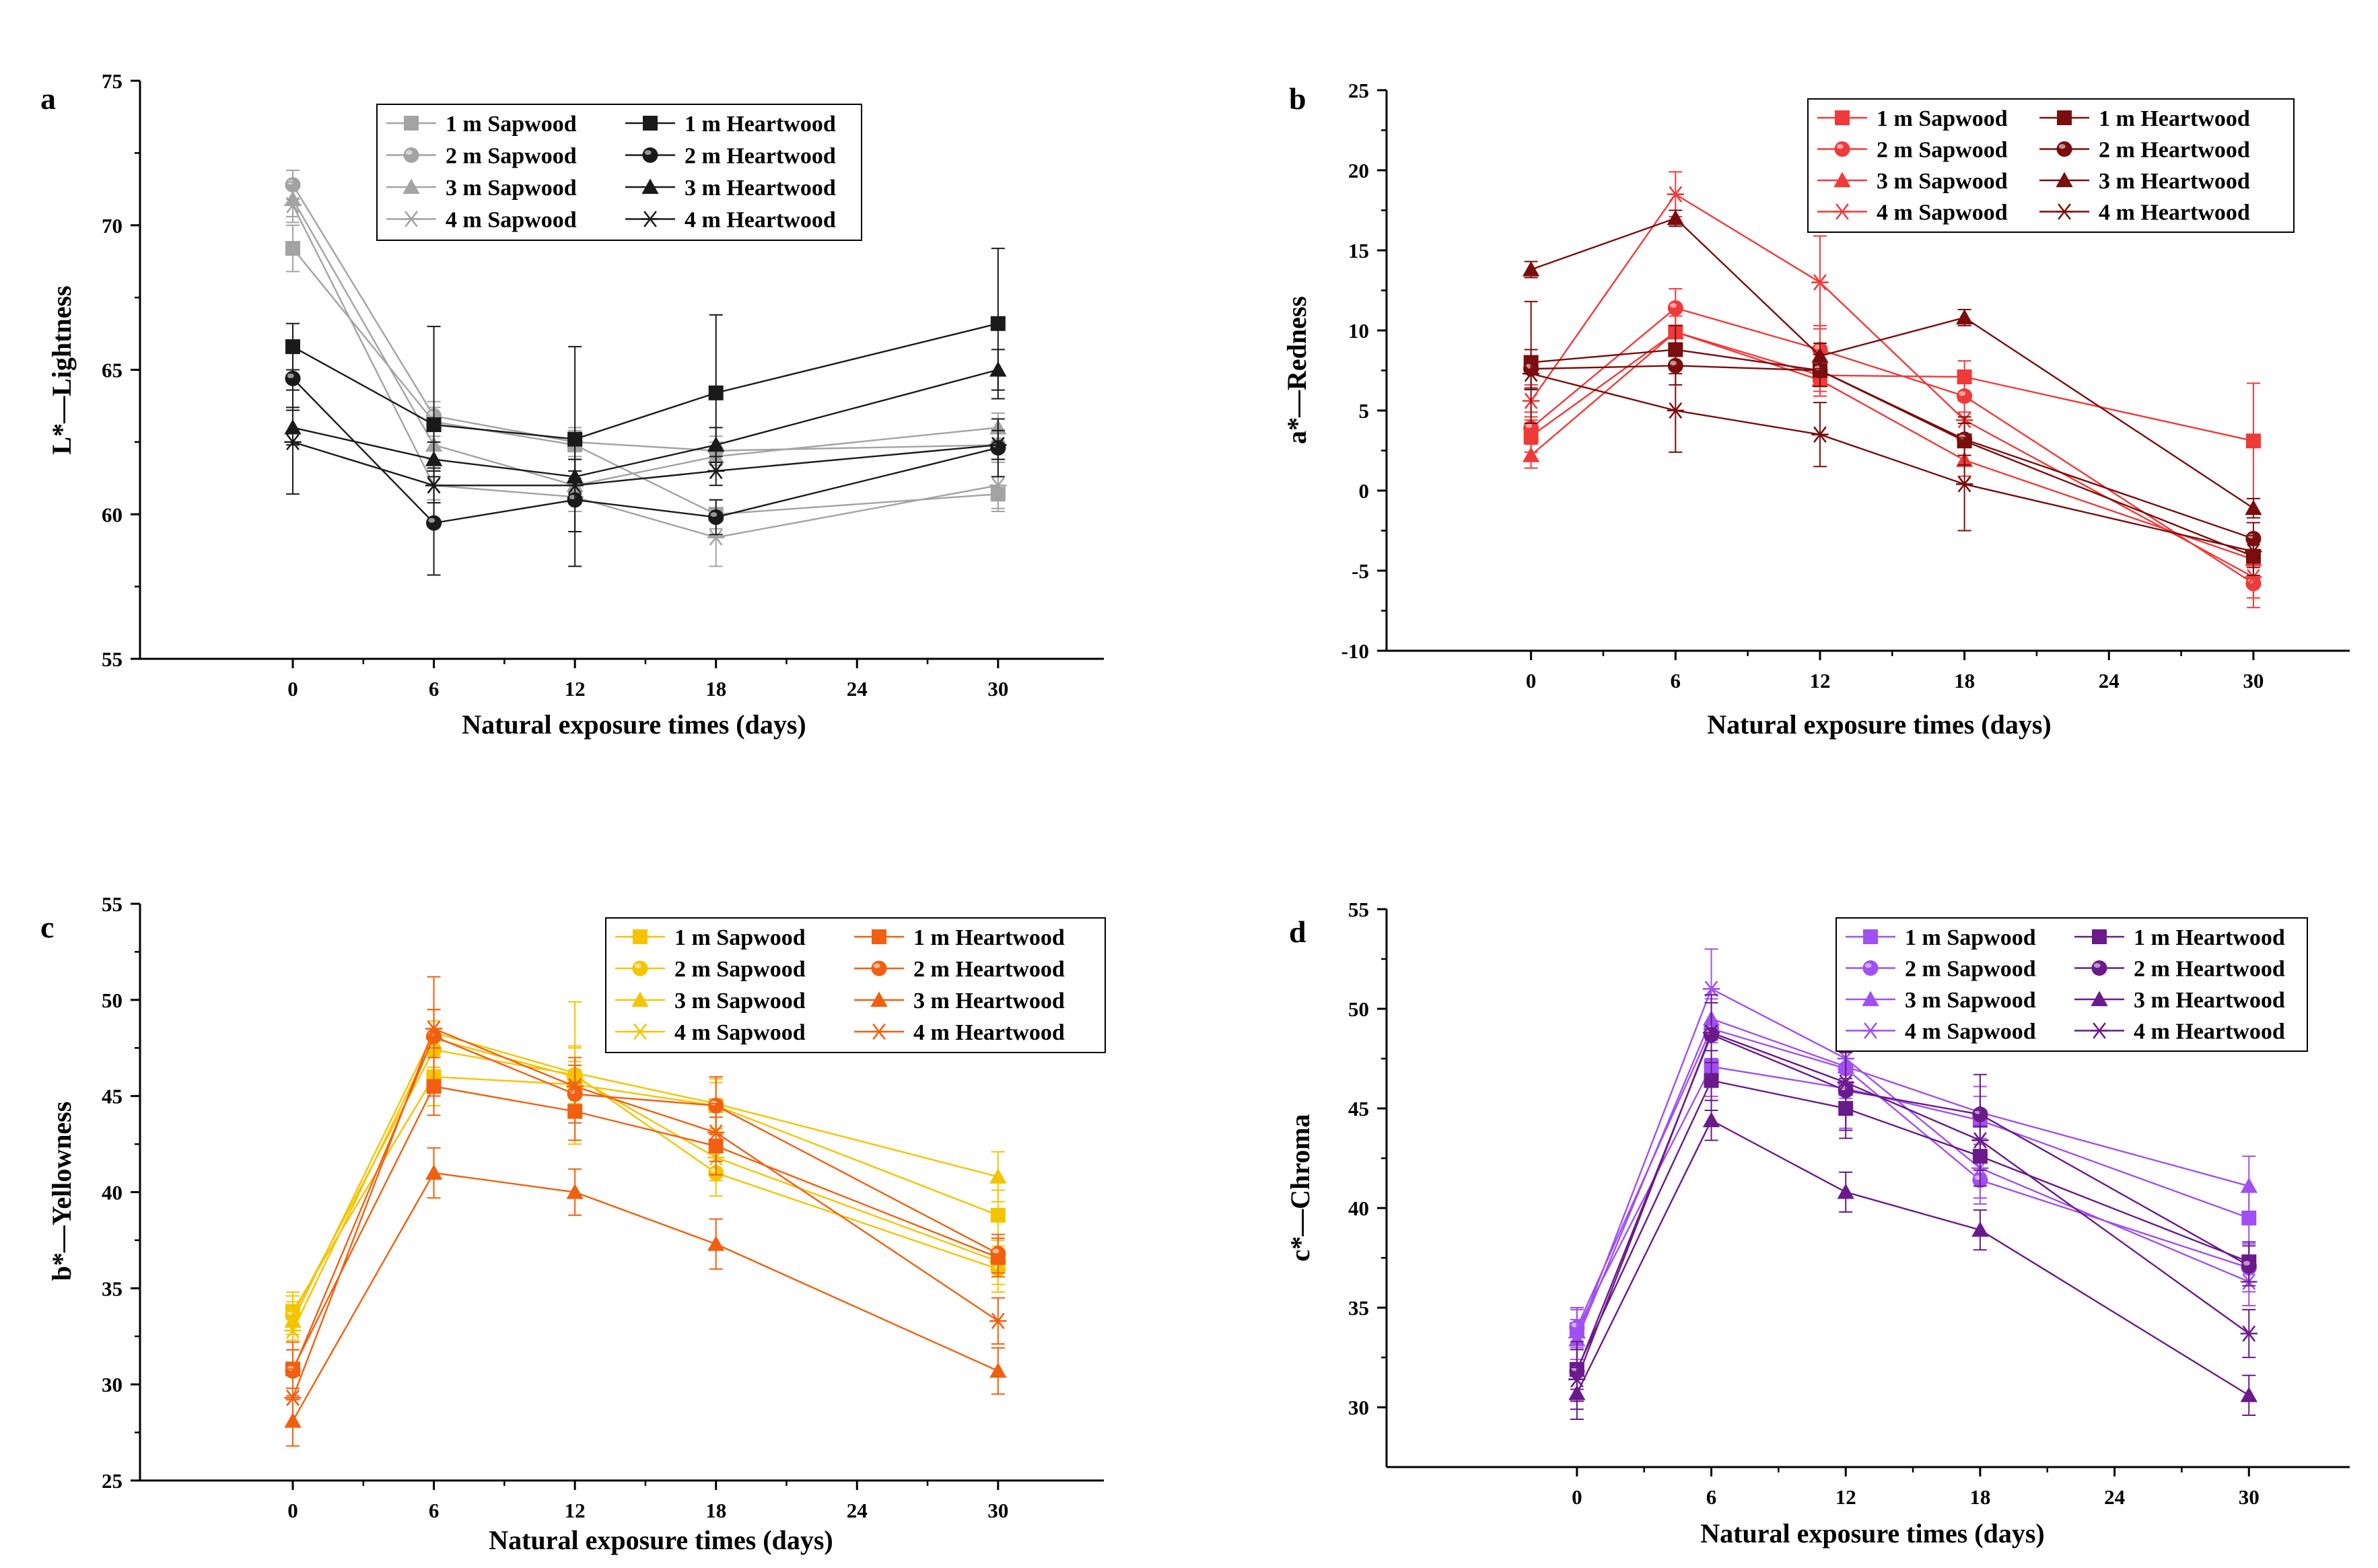 Image resolution: width=2378 pixels, height=1568 pixels. I want to click on y-tick-label: 50, so click(1359, 1009).